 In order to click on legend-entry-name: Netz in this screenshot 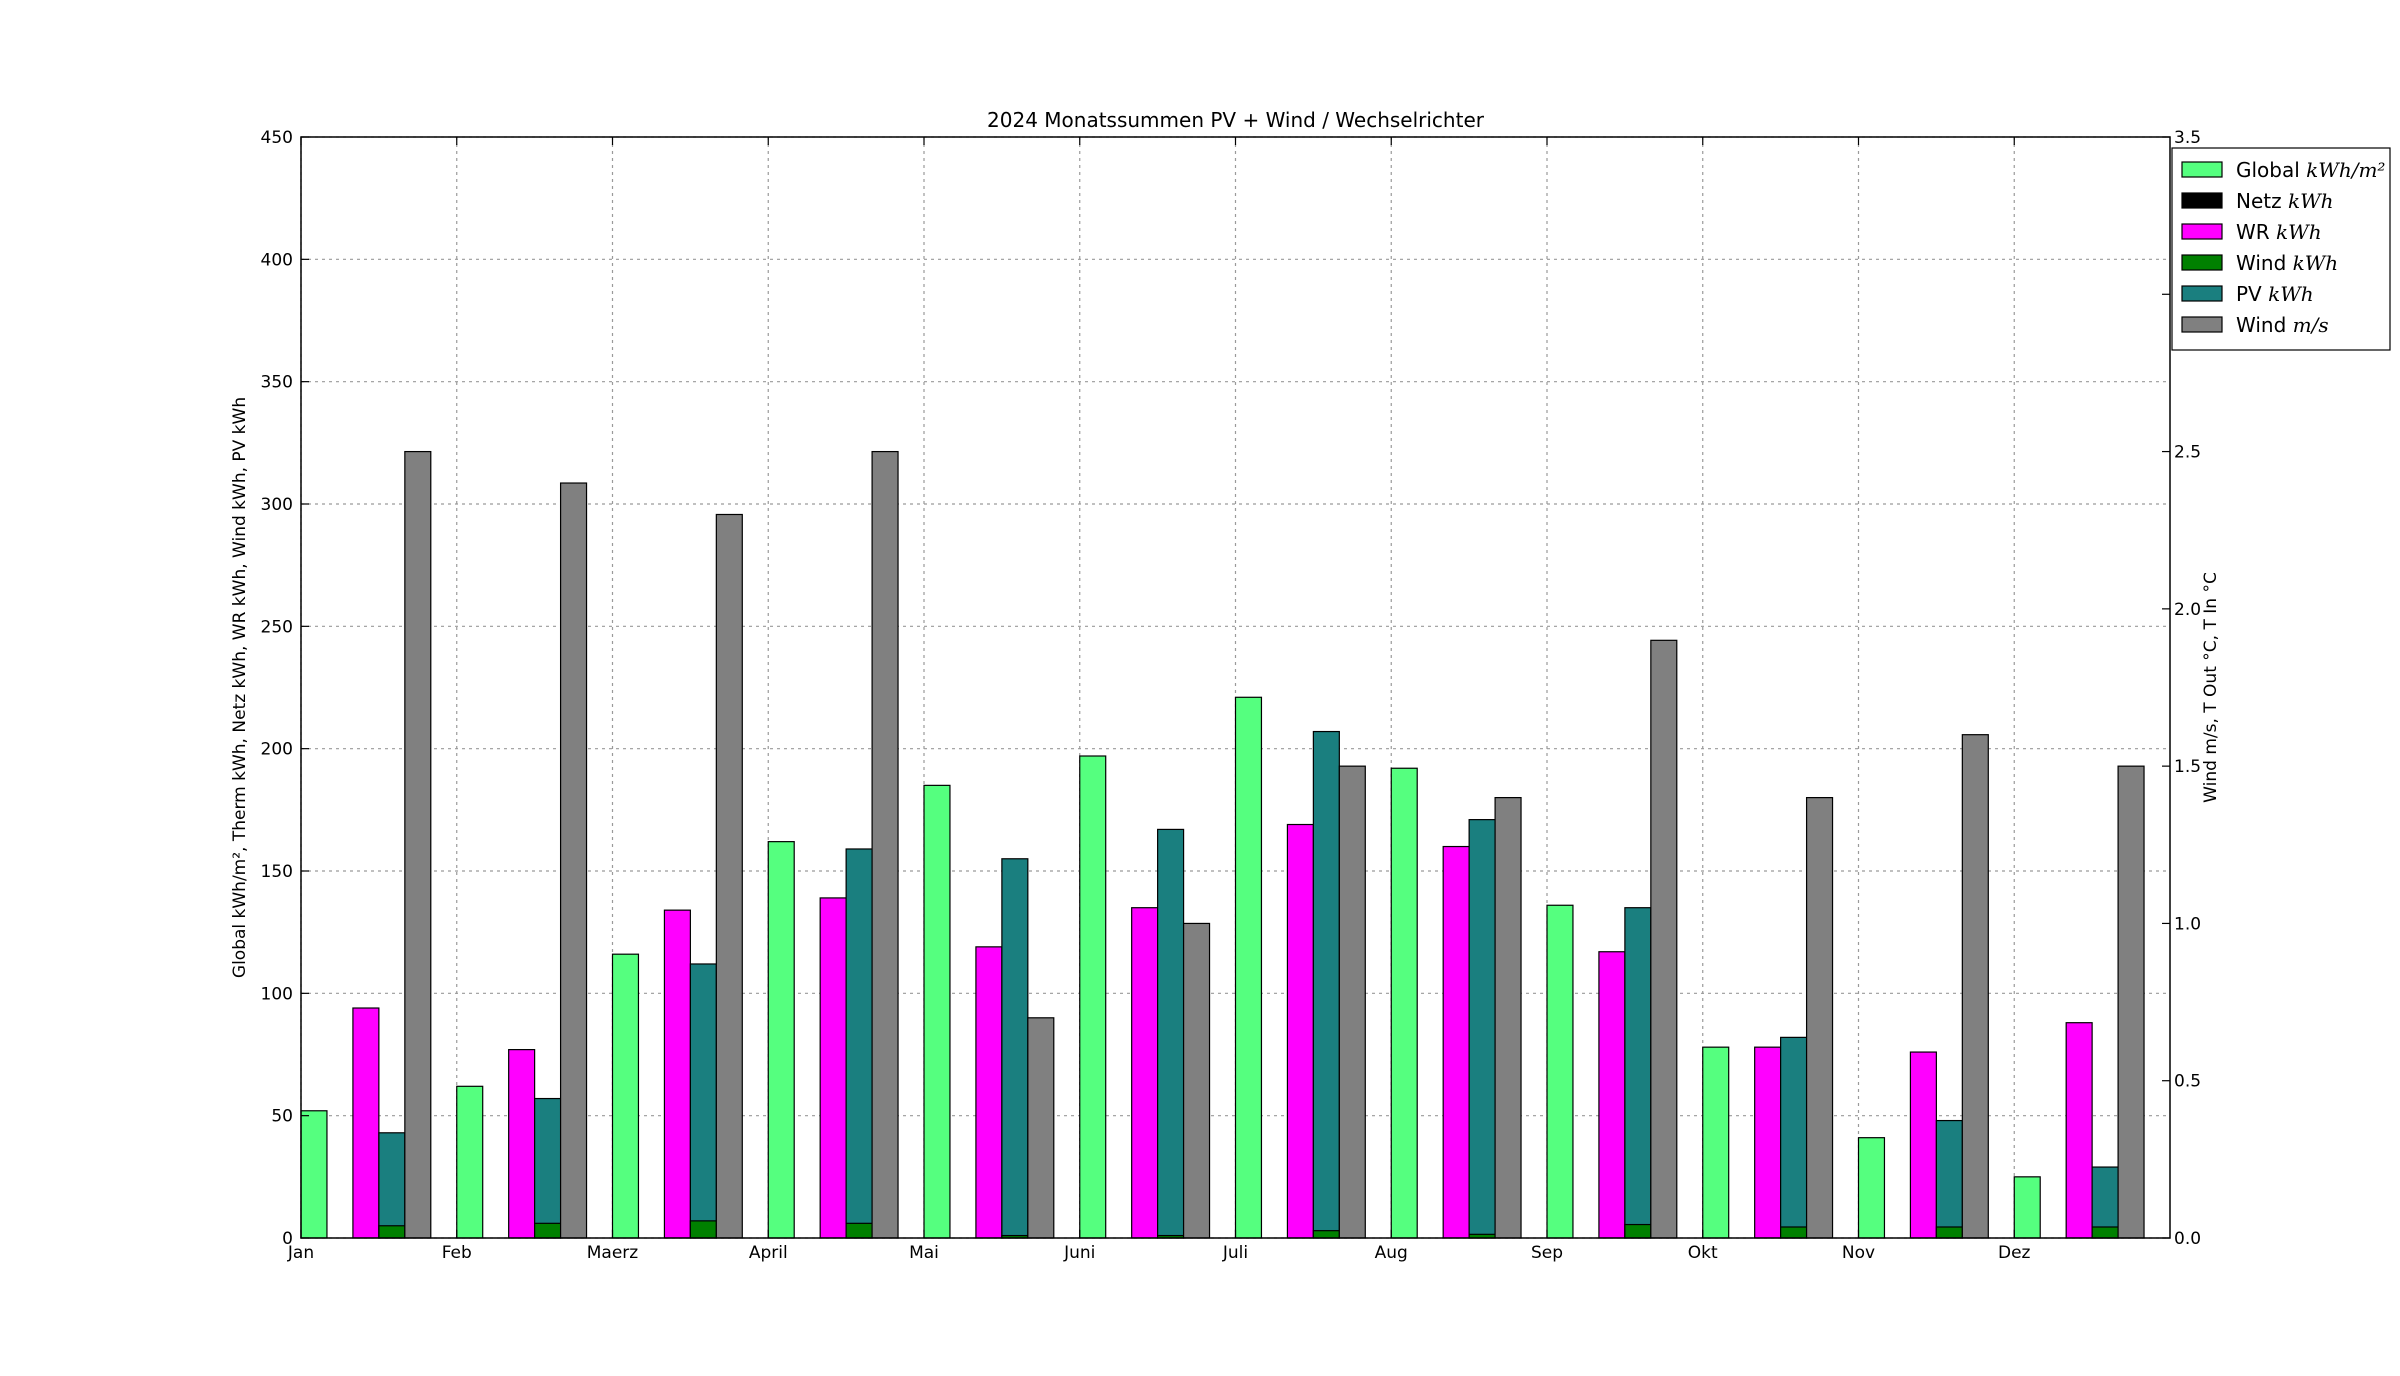, I will do `click(2262, 201)`.